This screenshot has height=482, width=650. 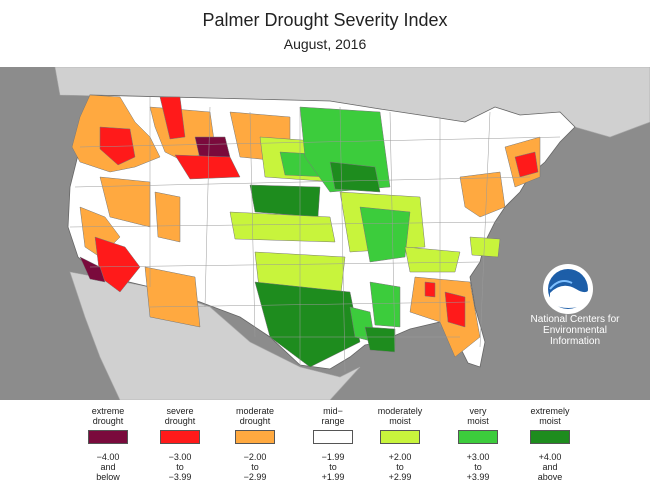 I want to click on legend-range-3: +2.99, so click(x=400, y=477).